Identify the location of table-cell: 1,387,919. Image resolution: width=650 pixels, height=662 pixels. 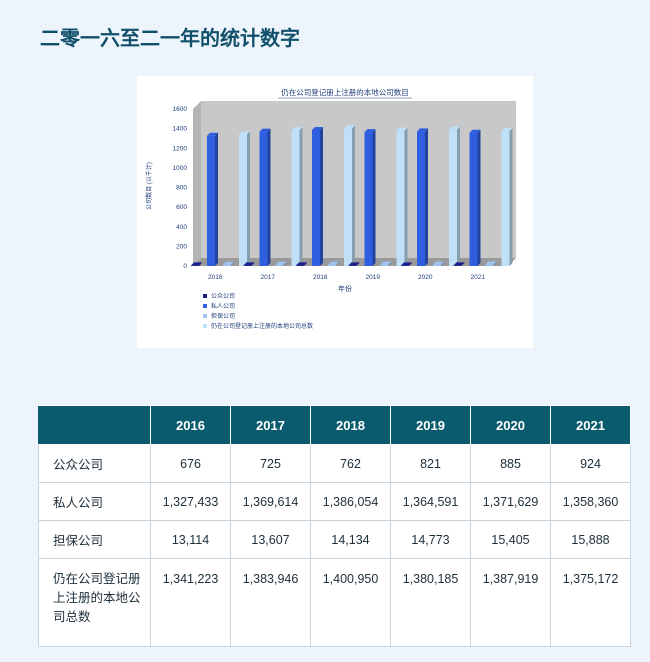
(510, 602).